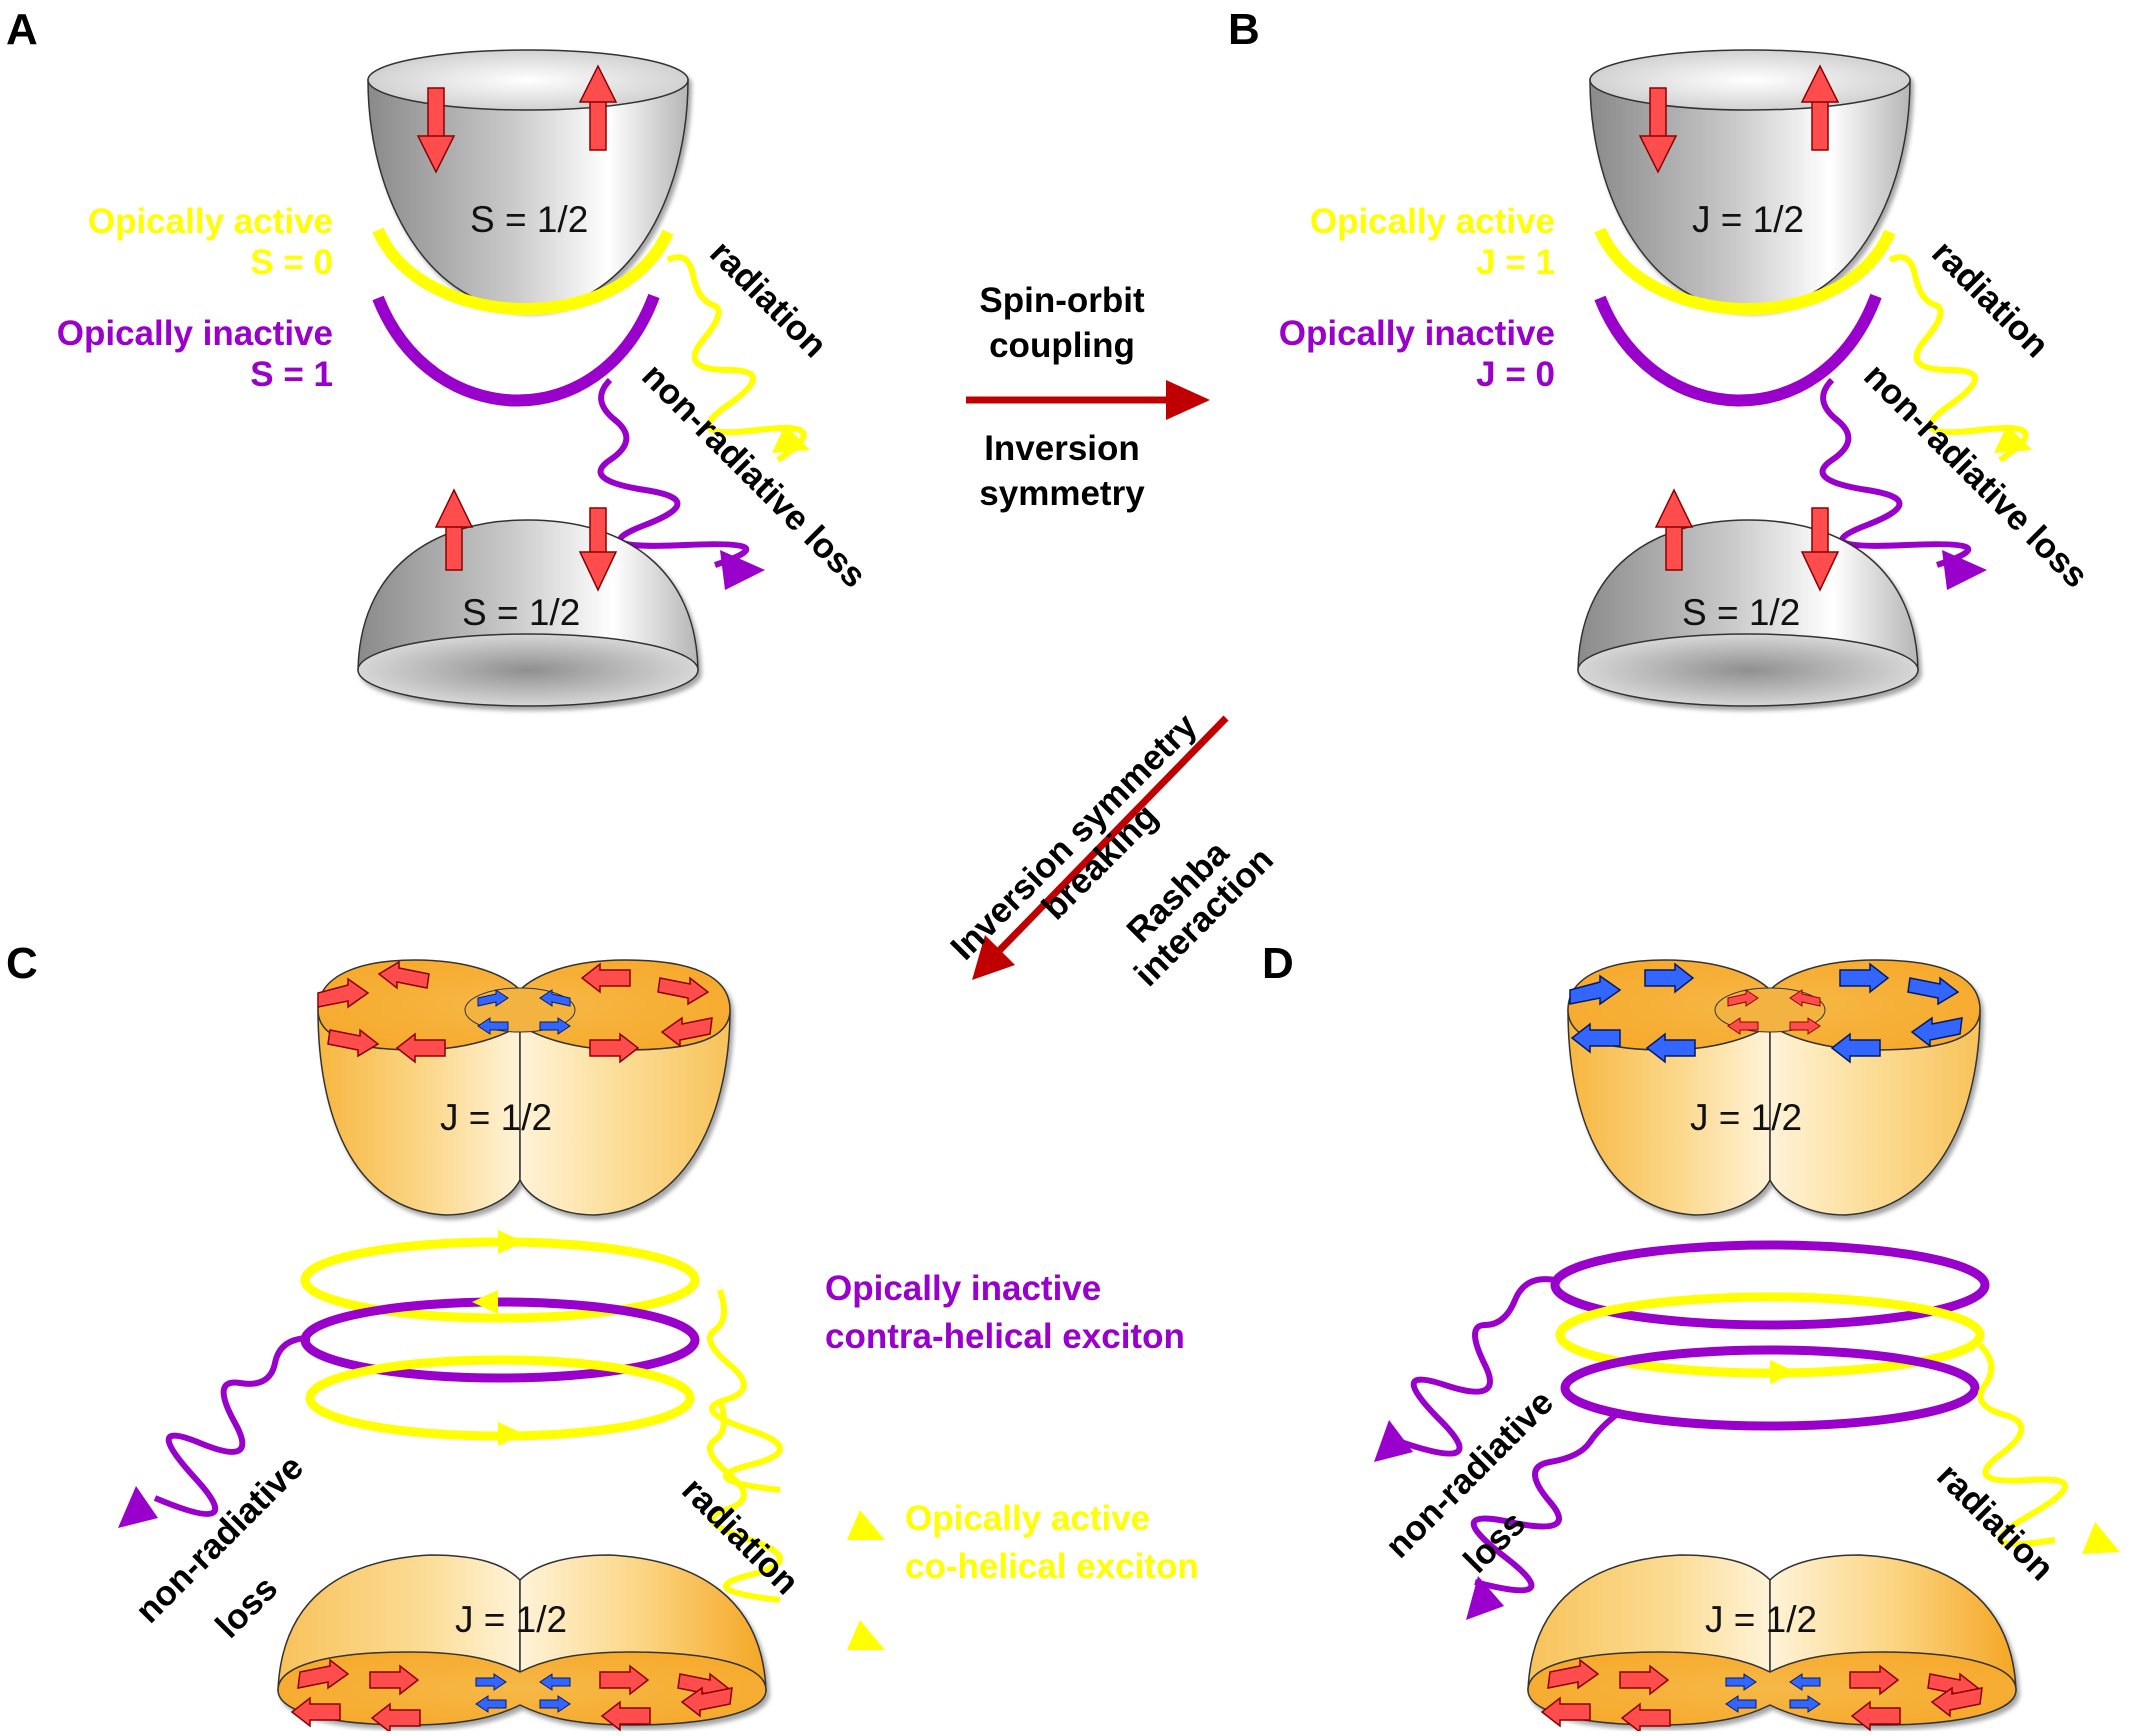  What do you see at coordinates (1774, 1087) in the screenshot?
I see `upper-band-d` at bounding box center [1774, 1087].